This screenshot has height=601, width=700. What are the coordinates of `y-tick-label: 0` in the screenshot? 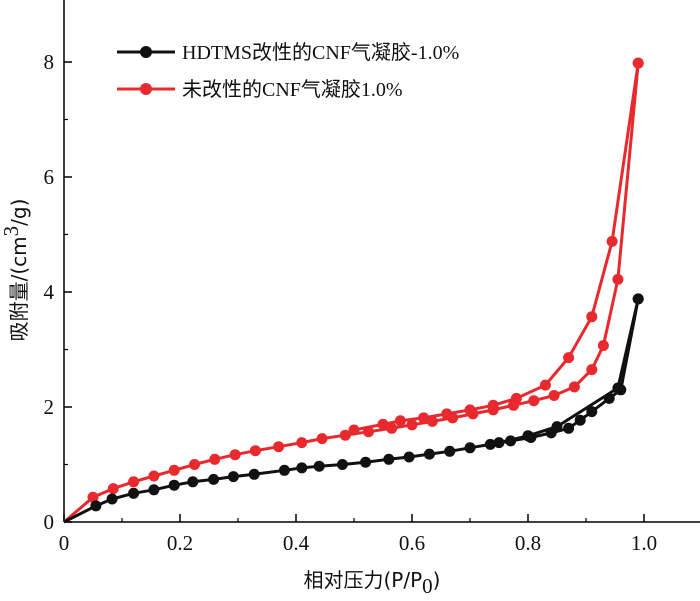 It's located at (49, 522).